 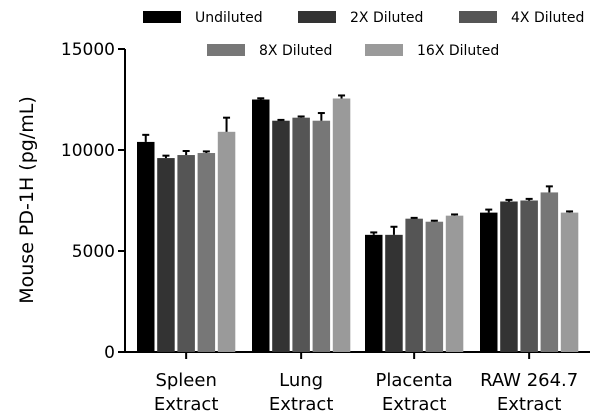 I want to click on legend-label: 4X Diluted, so click(x=547, y=18).